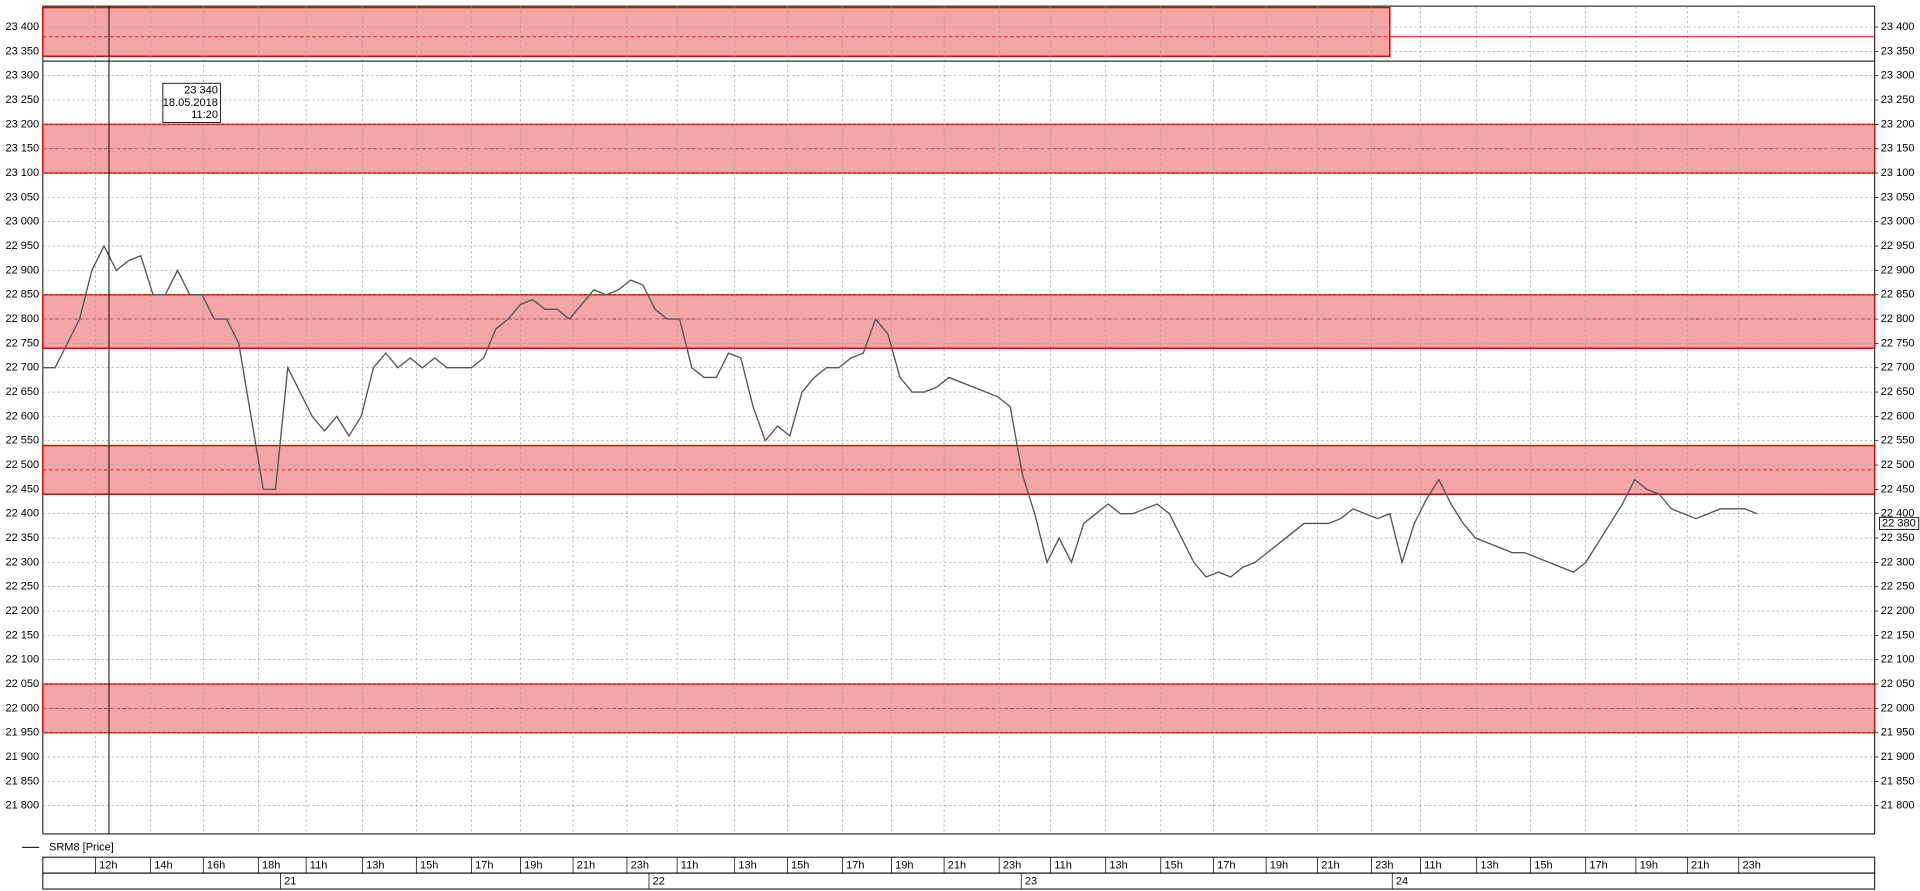  I want to click on y-tick-label-right: 22 250, so click(1898, 587).